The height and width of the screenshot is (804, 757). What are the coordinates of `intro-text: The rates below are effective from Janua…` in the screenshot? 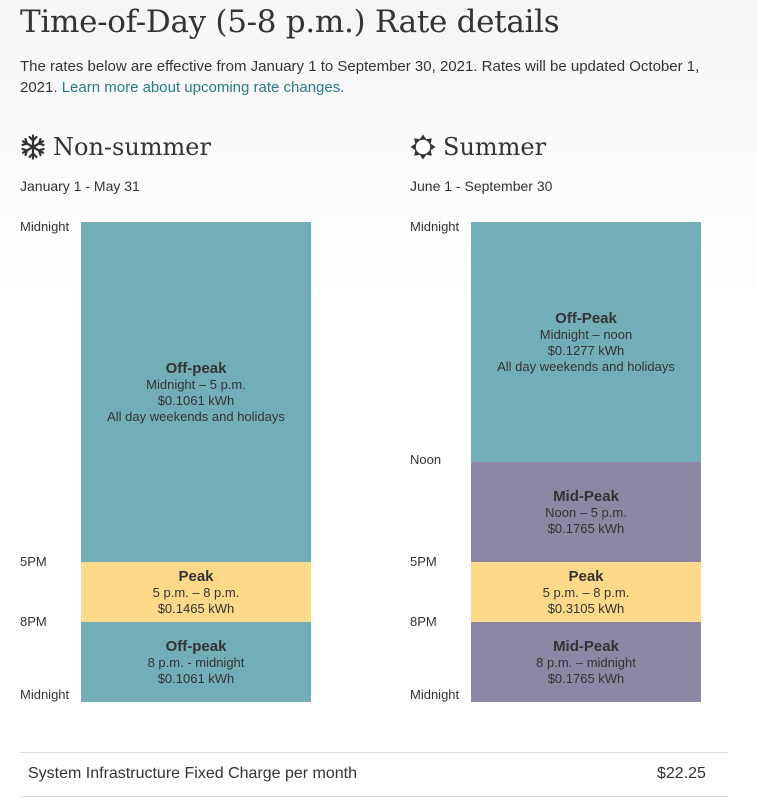 It's located at (360, 77).